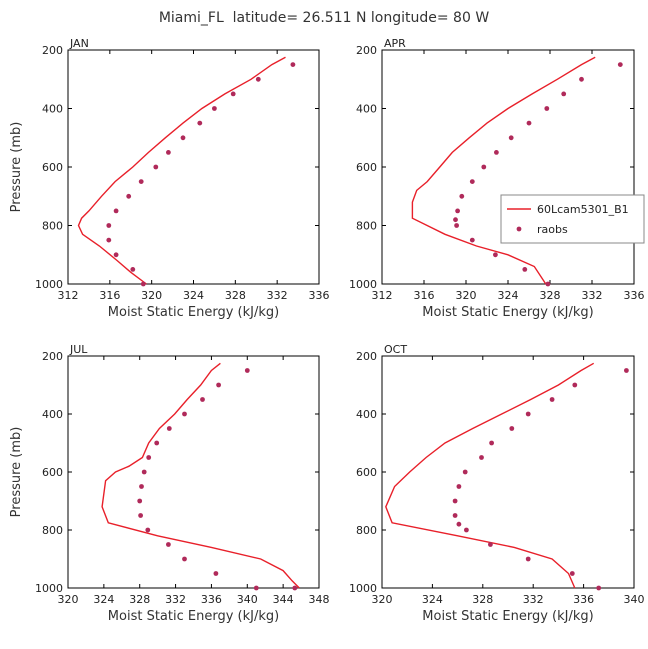 The image size is (648, 649). What do you see at coordinates (68, 599) in the screenshot?
I see `x-tick-label: 320` at bounding box center [68, 599].